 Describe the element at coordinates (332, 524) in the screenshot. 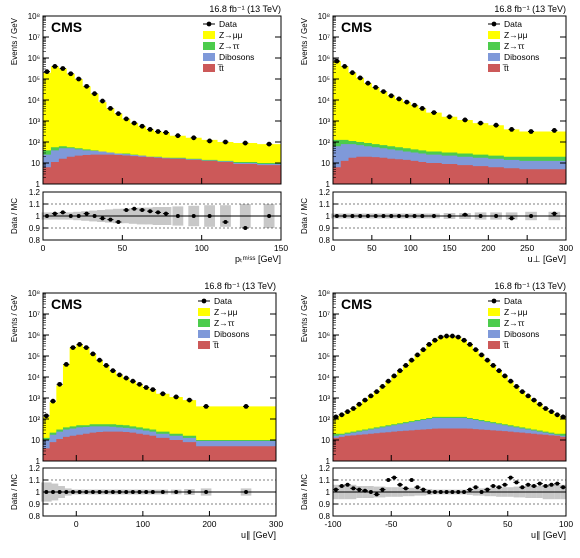

I see `xtick-label: -100` at that location.